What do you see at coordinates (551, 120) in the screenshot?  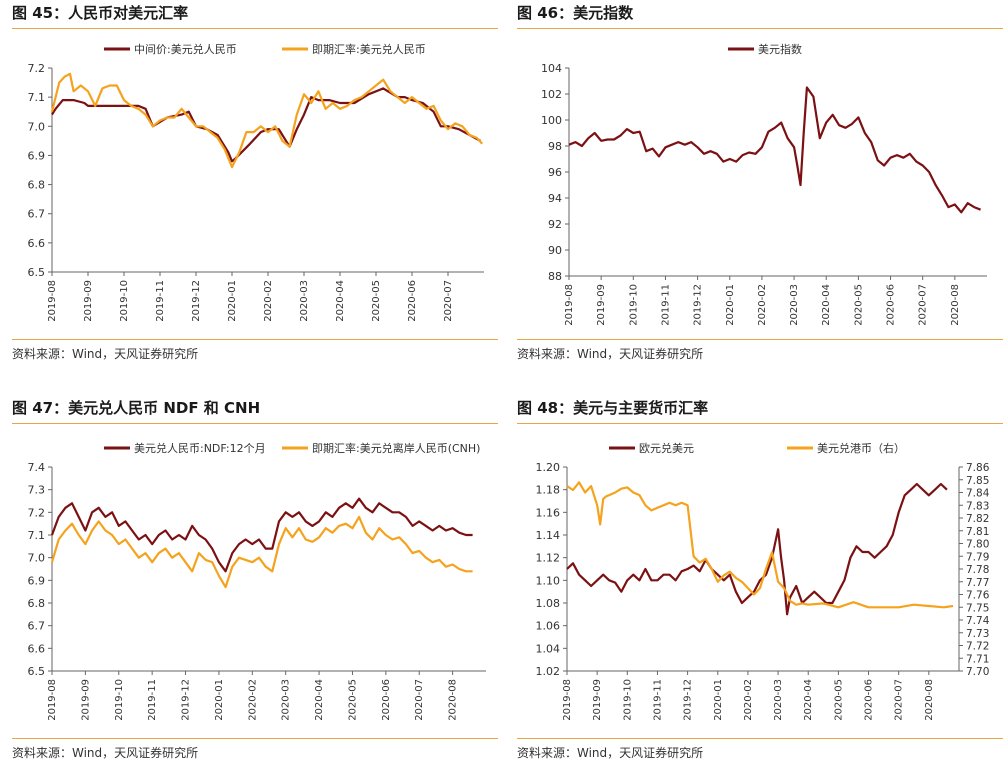 I see `y-tick-label: 100` at bounding box center [551, 120].